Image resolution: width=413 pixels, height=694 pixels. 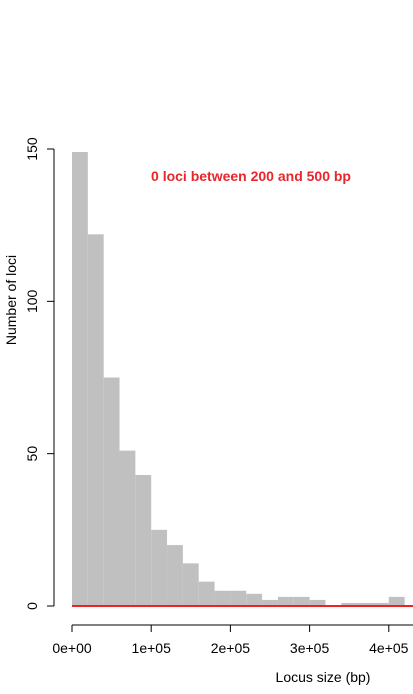 I want to click on x-axis: 0e+00 1e+05 2e+05 3e+05 4e+05, so click(x=232, y=640).